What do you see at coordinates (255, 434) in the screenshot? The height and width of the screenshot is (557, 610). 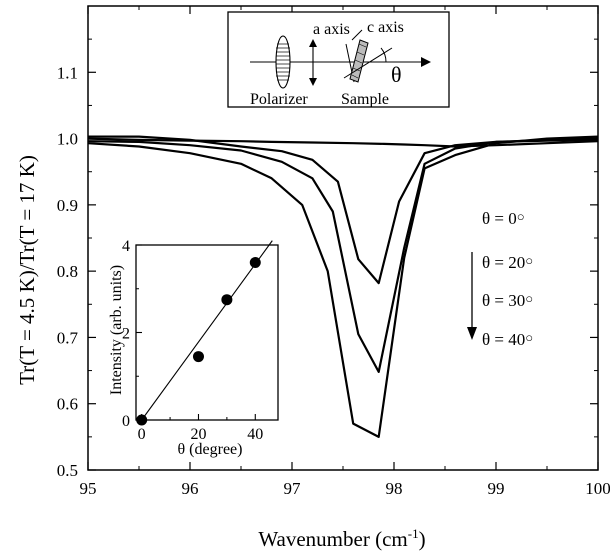 I see `inset-x-tick-label: 40` at bounding box center [255, 434].